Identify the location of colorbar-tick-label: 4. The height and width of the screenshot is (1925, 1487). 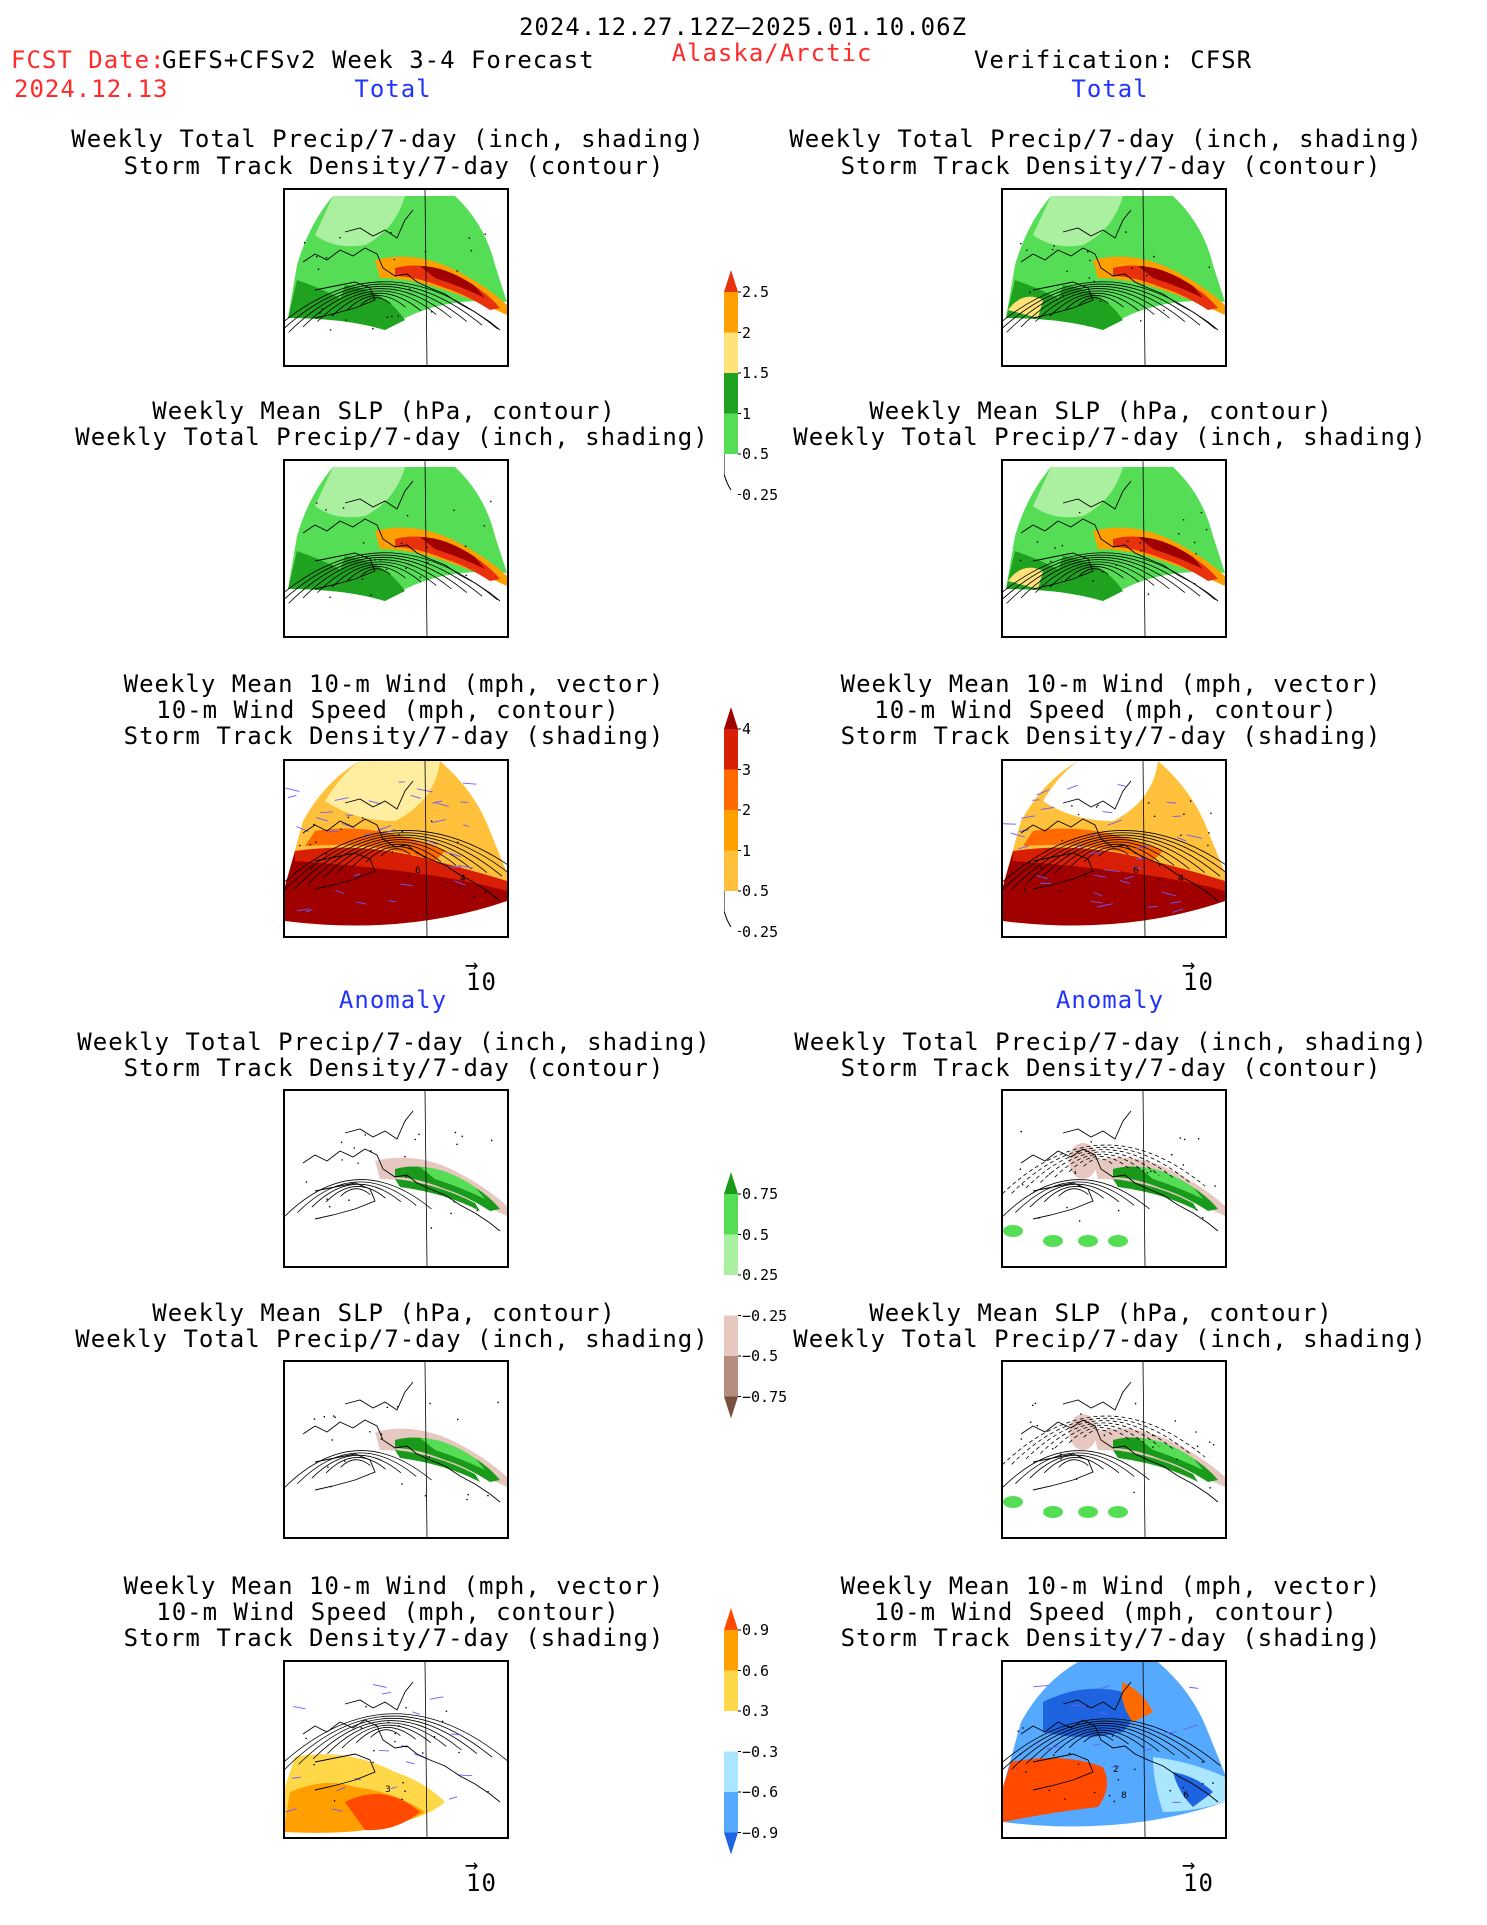
(746, 729).